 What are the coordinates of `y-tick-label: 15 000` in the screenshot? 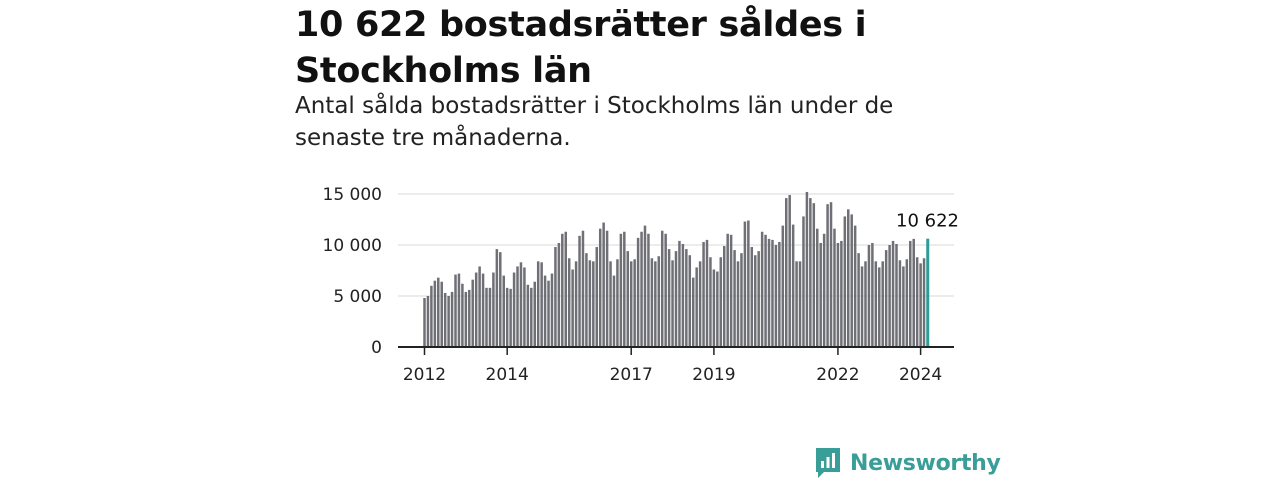 It's located at (352, 195).